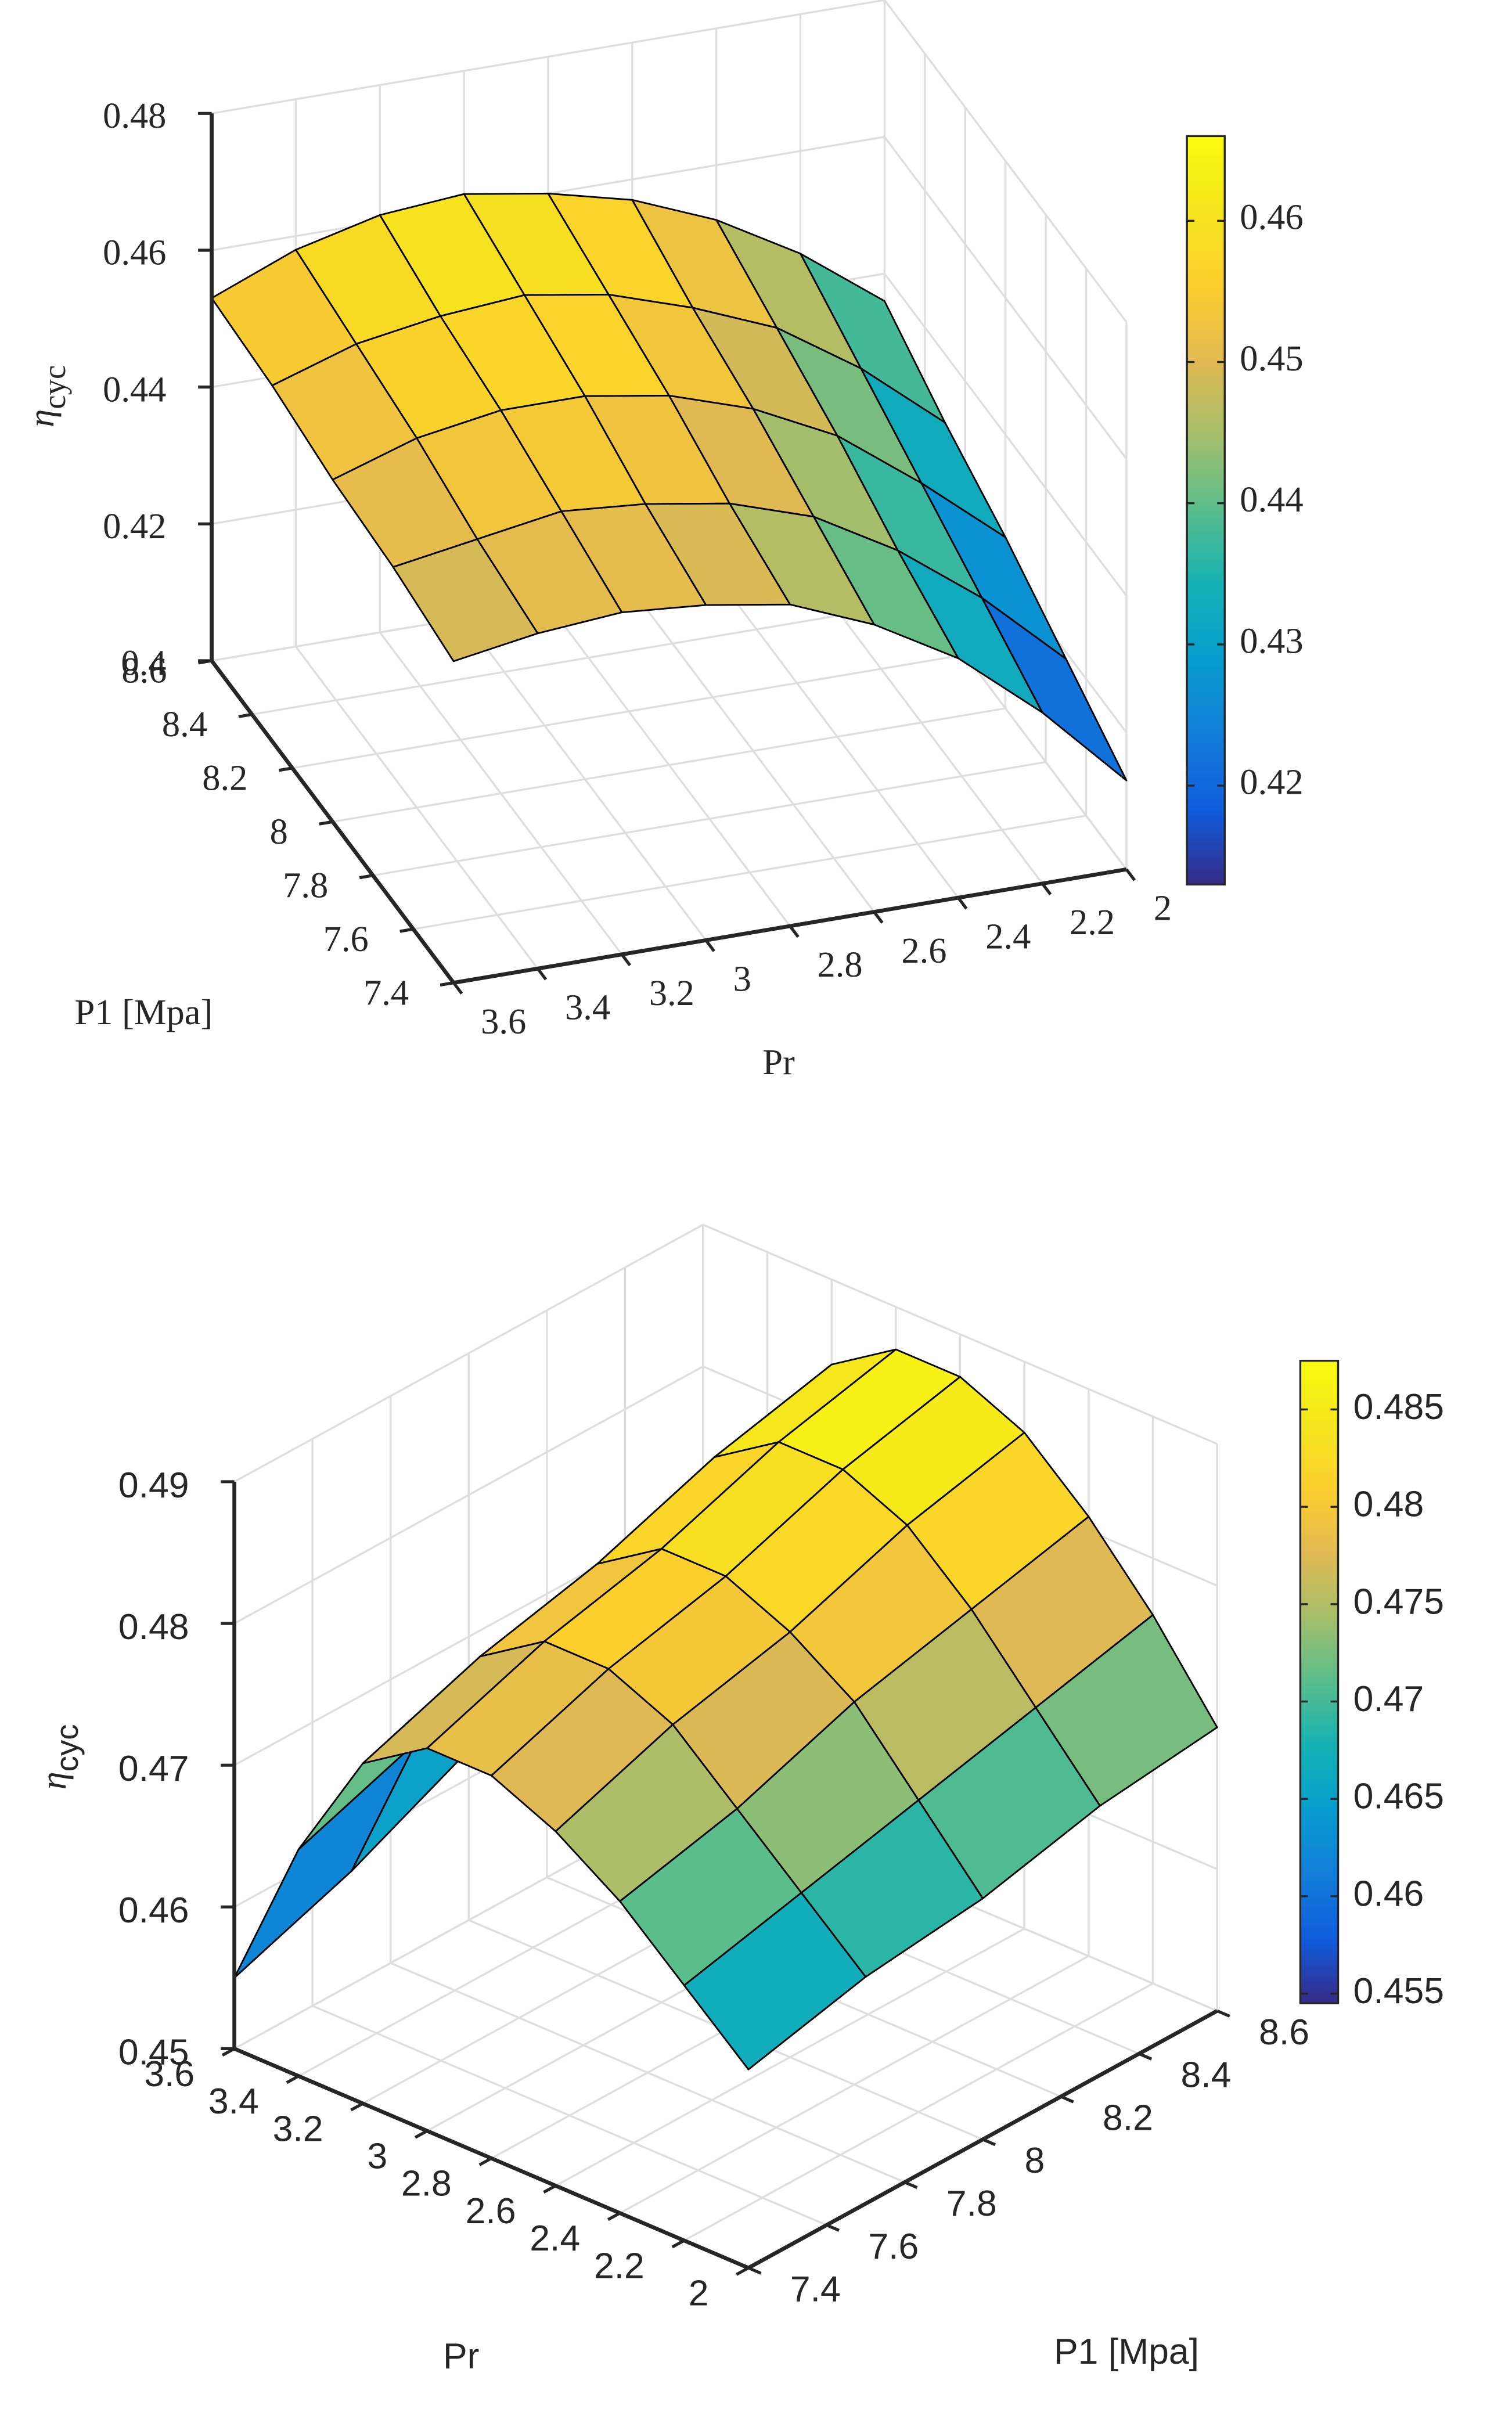 Image resolution: width=1512 pixels, height=2409 pixels. I want to click on y-tick-label: 7.8, so click(306, 885).